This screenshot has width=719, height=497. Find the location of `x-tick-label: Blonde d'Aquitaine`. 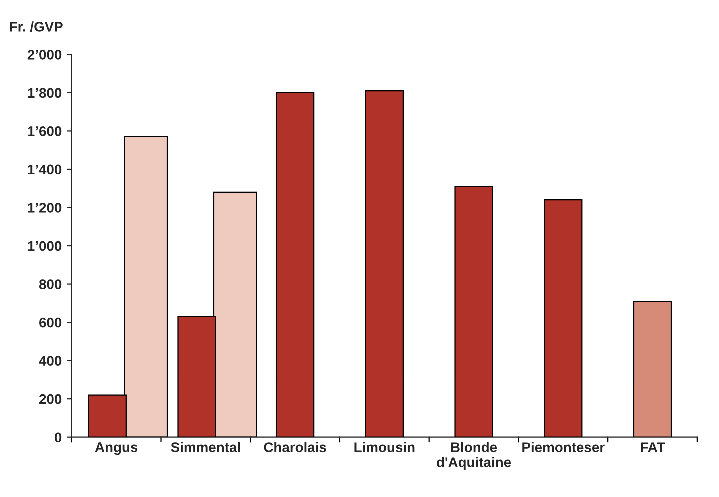

x-tick-label: Blonde d'Aquitaine is located at coordinates (474, 456).